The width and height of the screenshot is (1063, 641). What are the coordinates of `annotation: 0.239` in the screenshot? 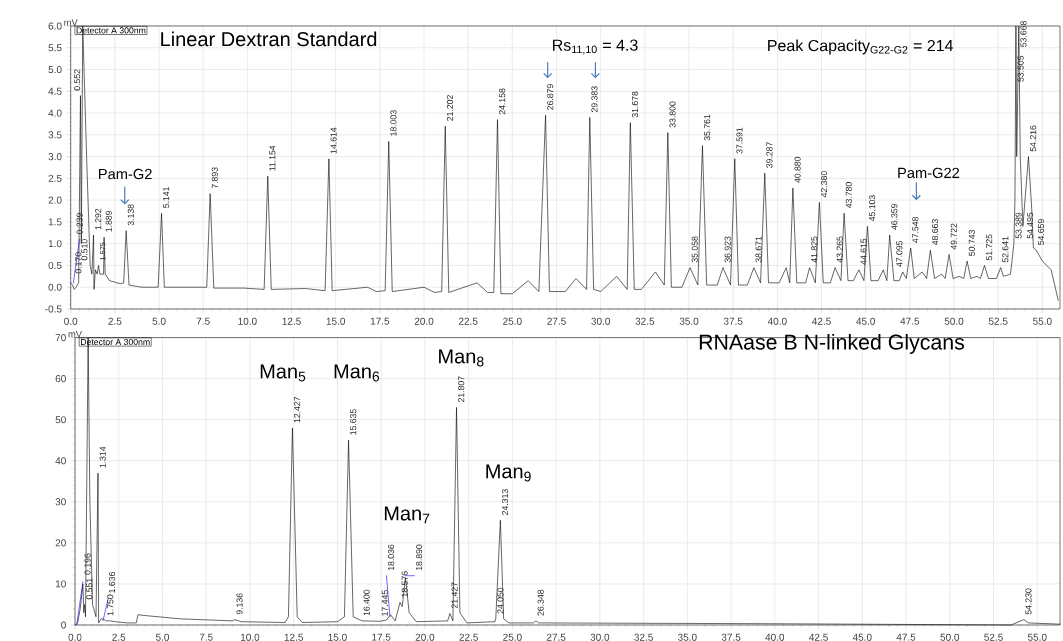 It's located at (79, 224).